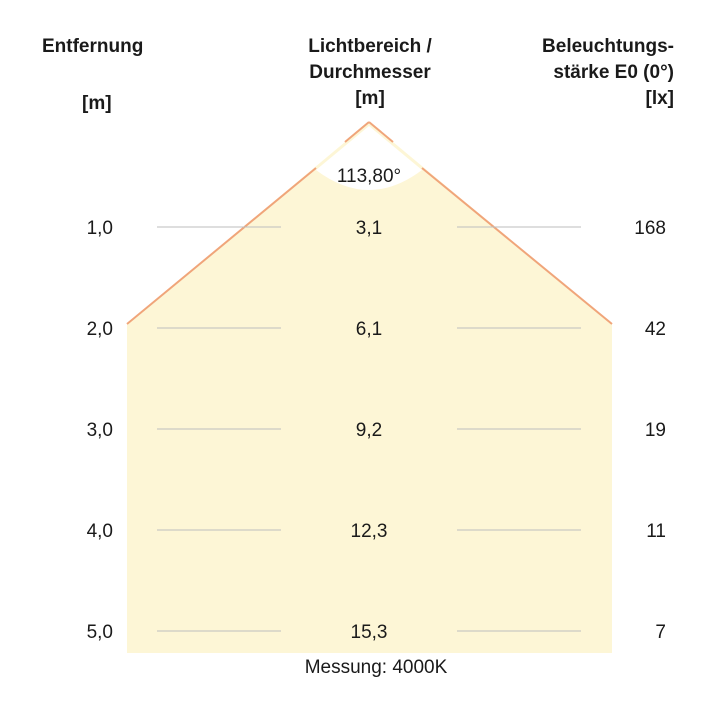 This screenshot has height=720, width=720. What do you see at coordinates (369, 158) in the screenshot?
I see `angle-label-notch` at bounding box center [369, 158].